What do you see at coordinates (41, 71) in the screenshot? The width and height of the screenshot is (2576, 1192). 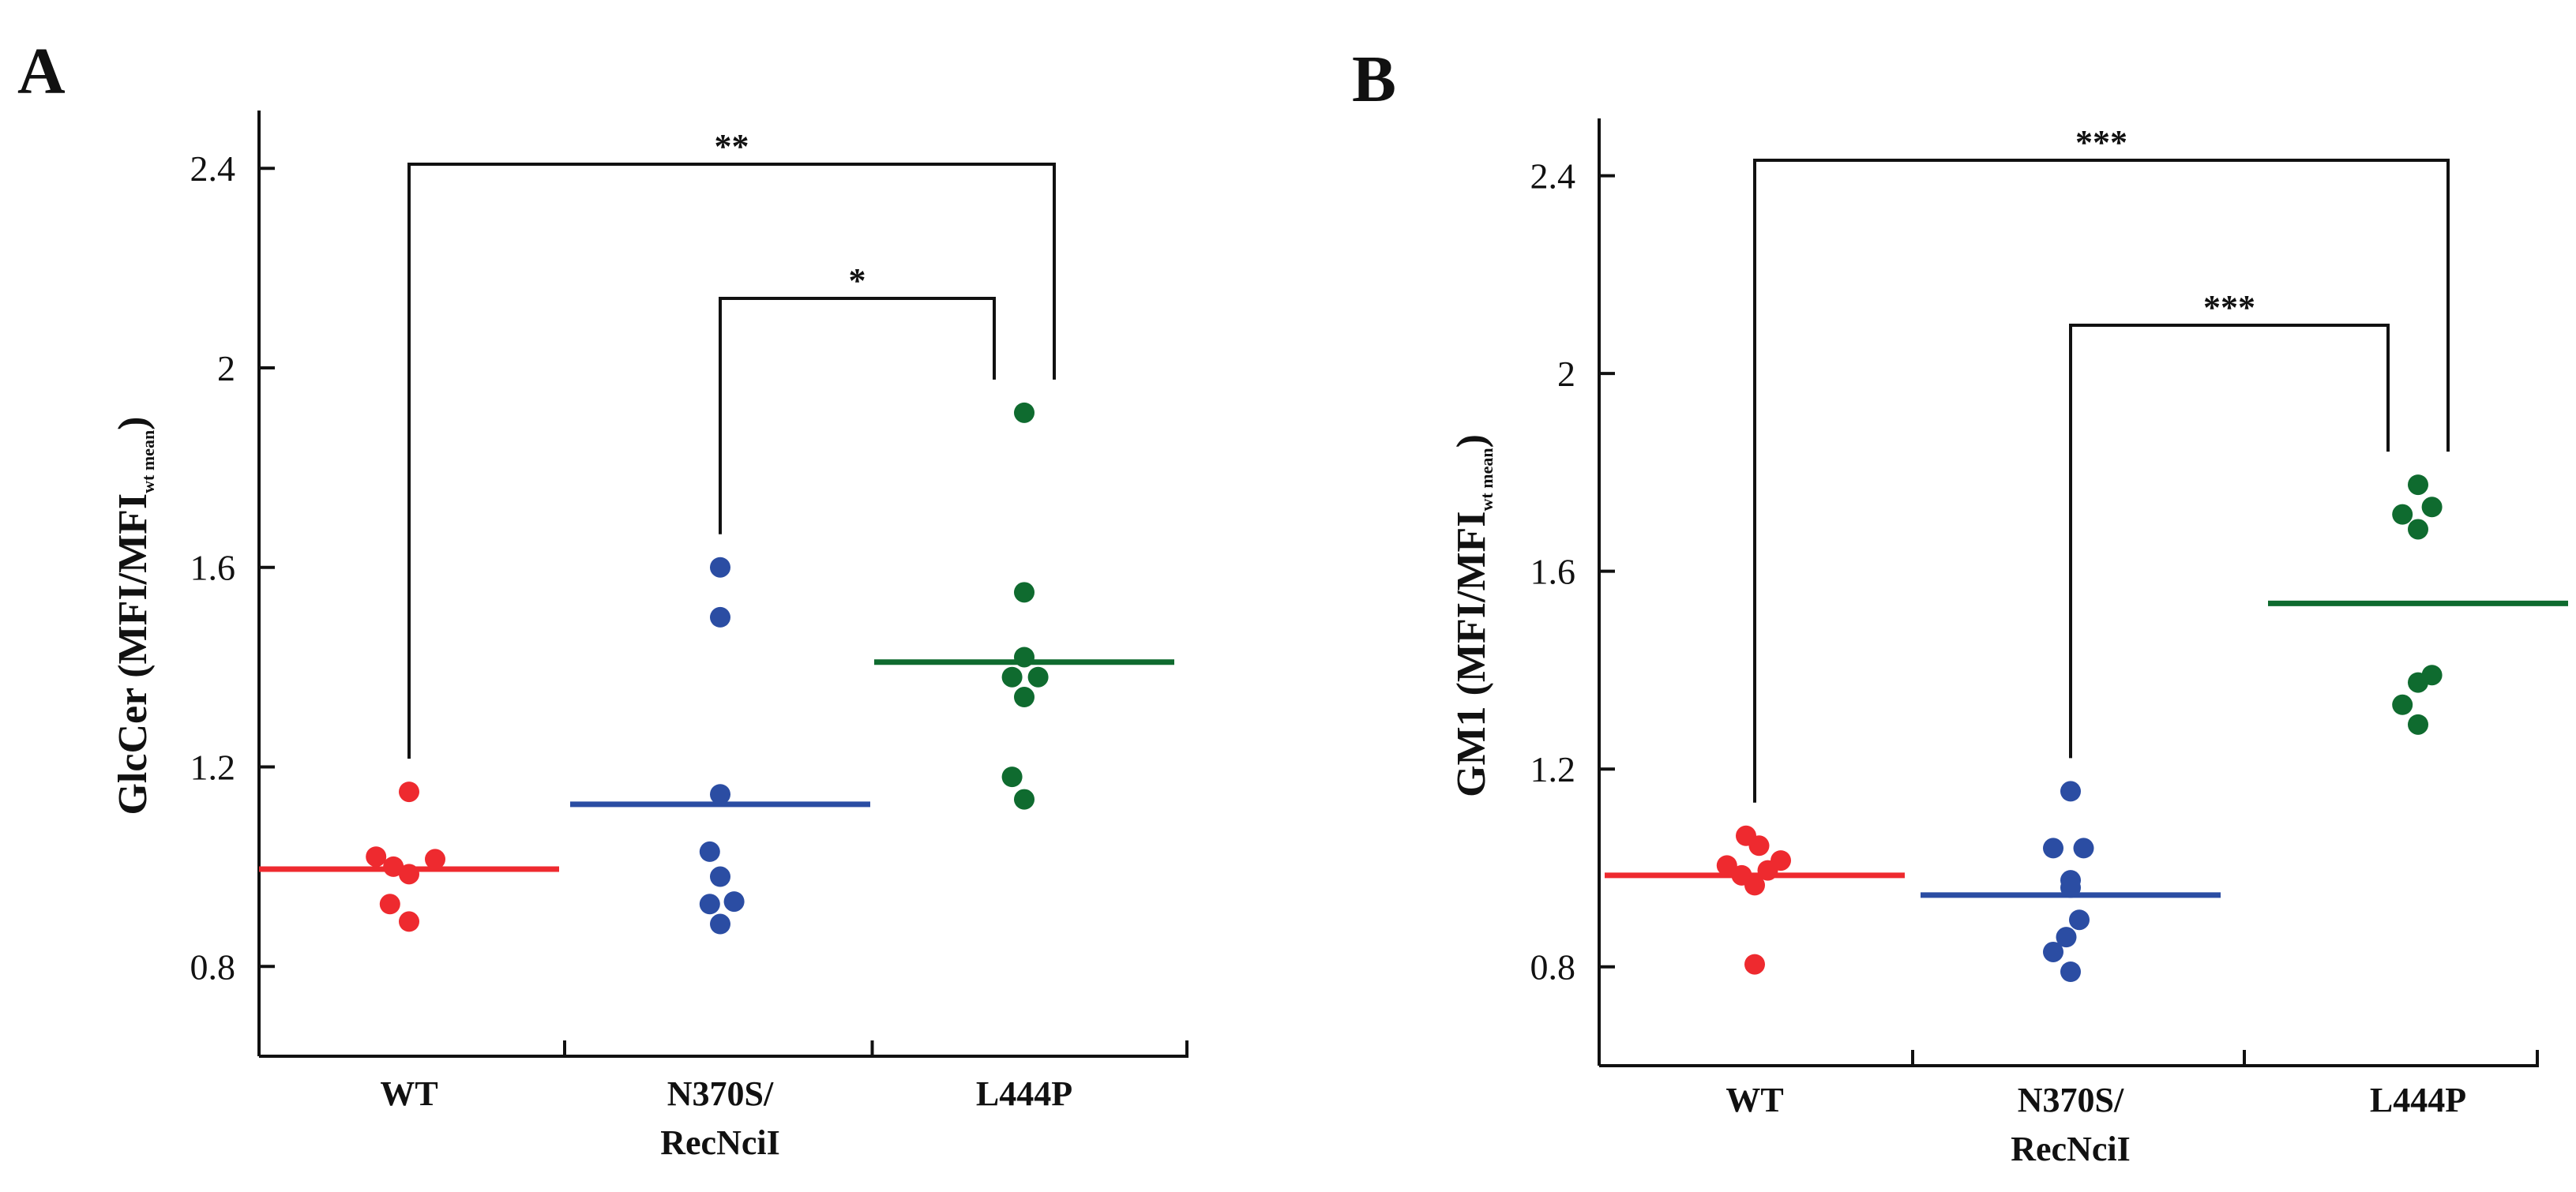 I see `panel-label-a: A` at bounding box center [41, 71].